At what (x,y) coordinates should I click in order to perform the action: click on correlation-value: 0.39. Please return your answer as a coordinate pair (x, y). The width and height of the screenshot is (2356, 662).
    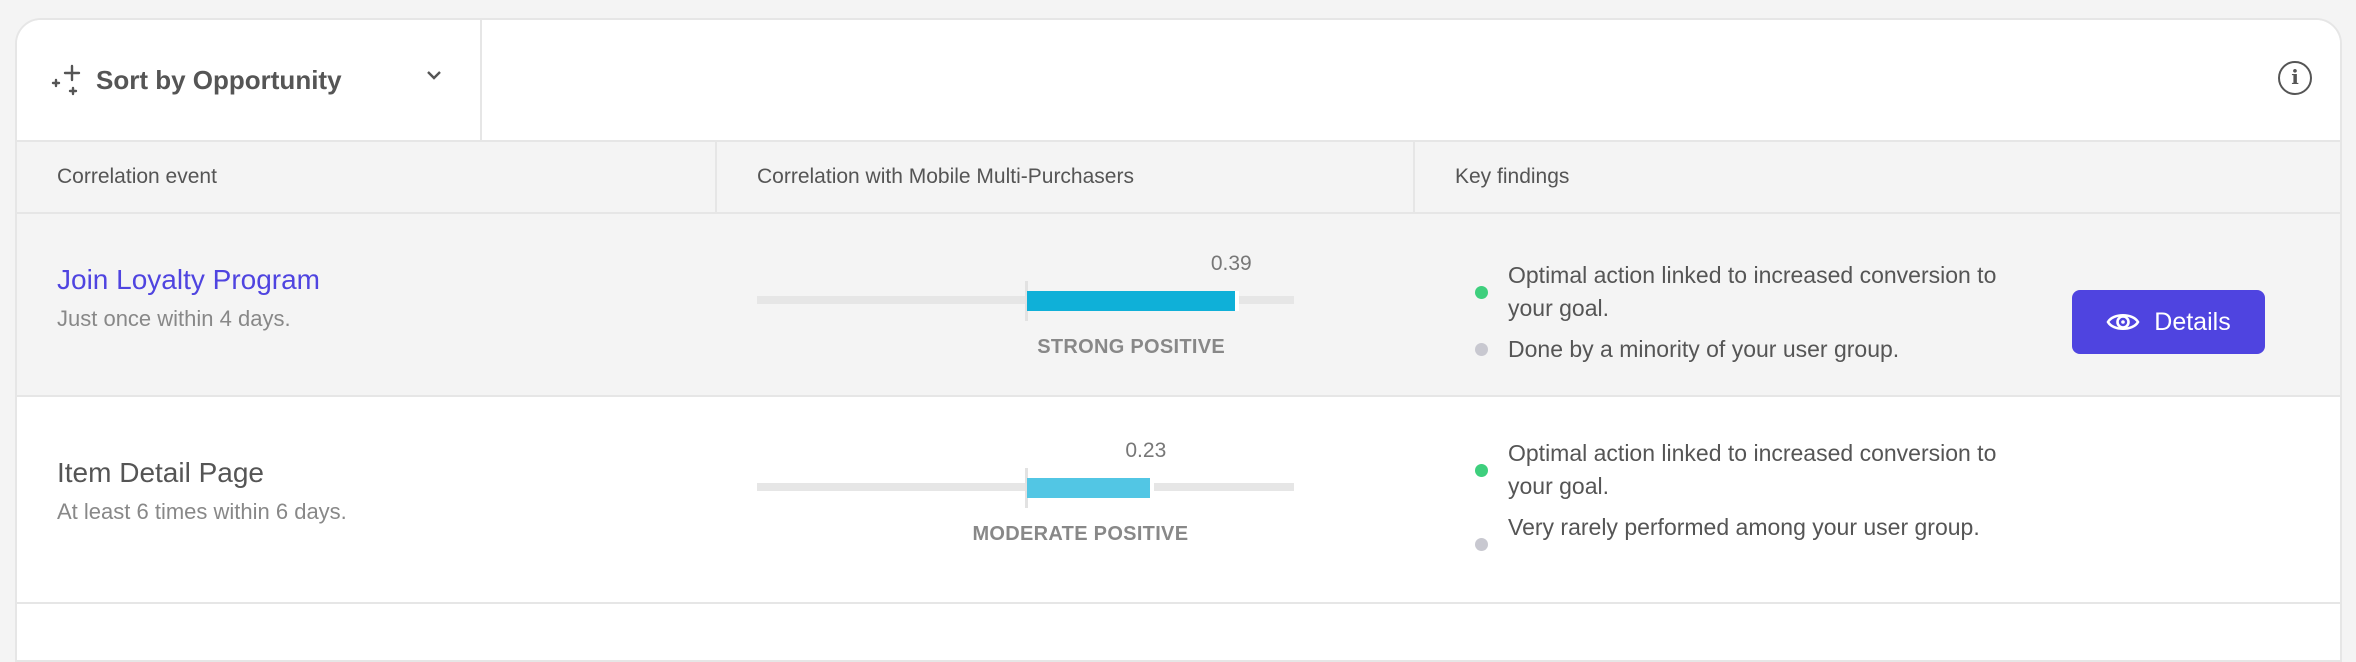
    Looking at the image, I should click on (1231, 263).